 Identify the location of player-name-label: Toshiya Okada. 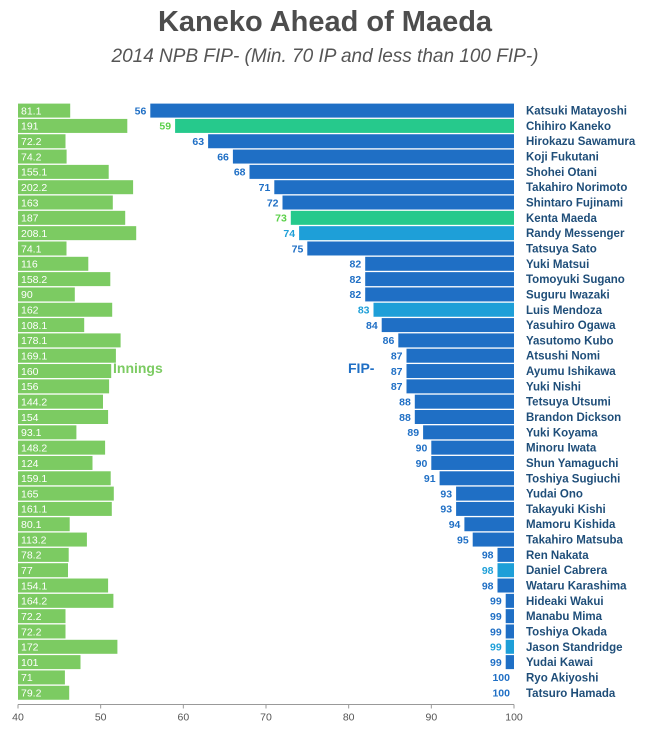
(567, 632).